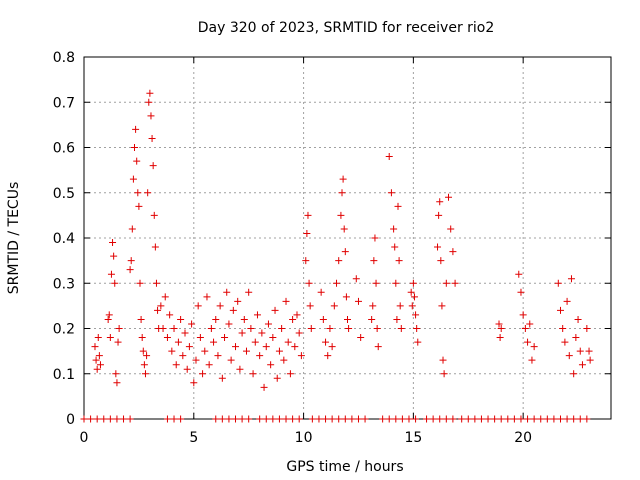 This screenshot has height=480, width=640. I want to click on y-tick-label: 0.4, so click(64, 239).